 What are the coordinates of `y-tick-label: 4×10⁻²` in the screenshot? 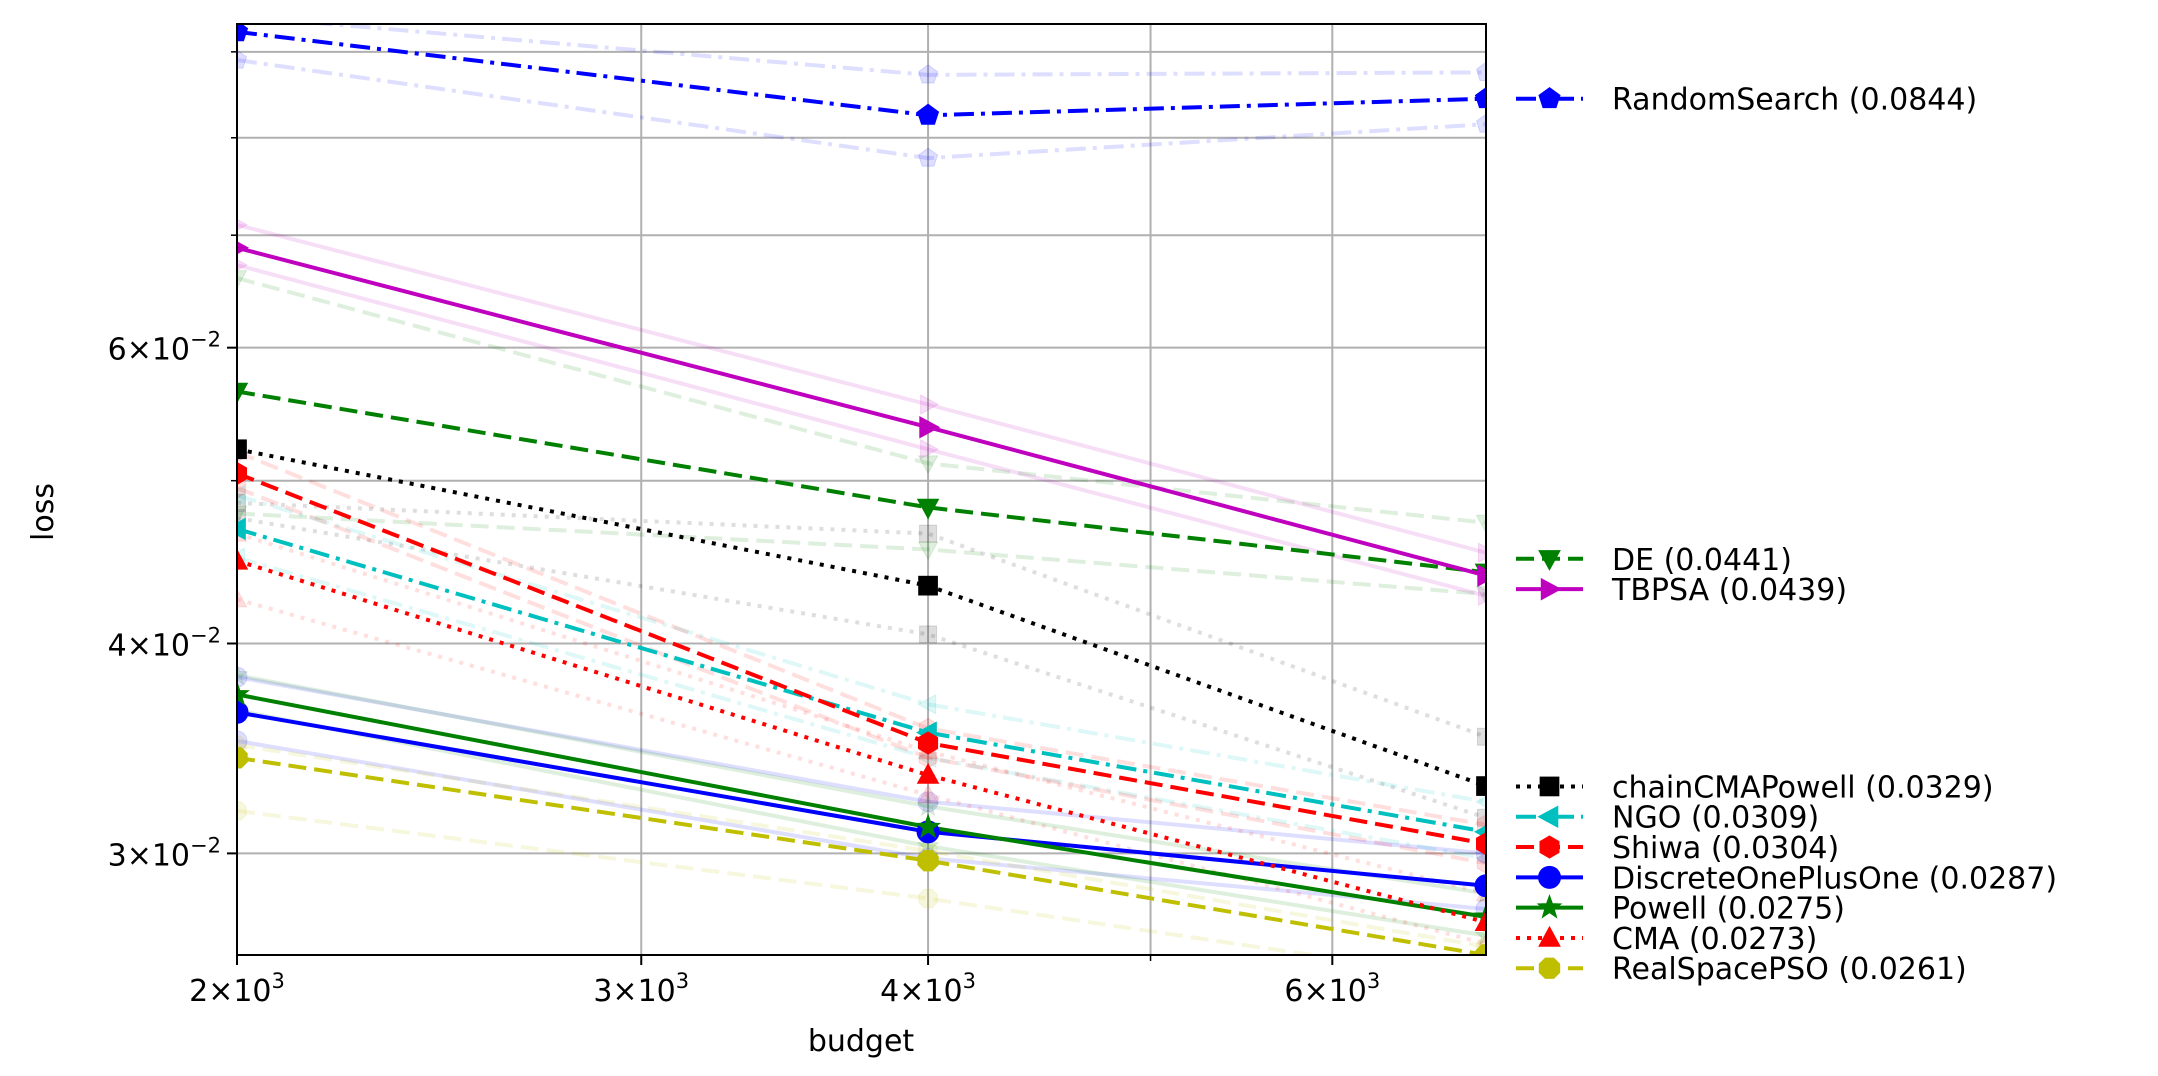 It's located at (164, 643).